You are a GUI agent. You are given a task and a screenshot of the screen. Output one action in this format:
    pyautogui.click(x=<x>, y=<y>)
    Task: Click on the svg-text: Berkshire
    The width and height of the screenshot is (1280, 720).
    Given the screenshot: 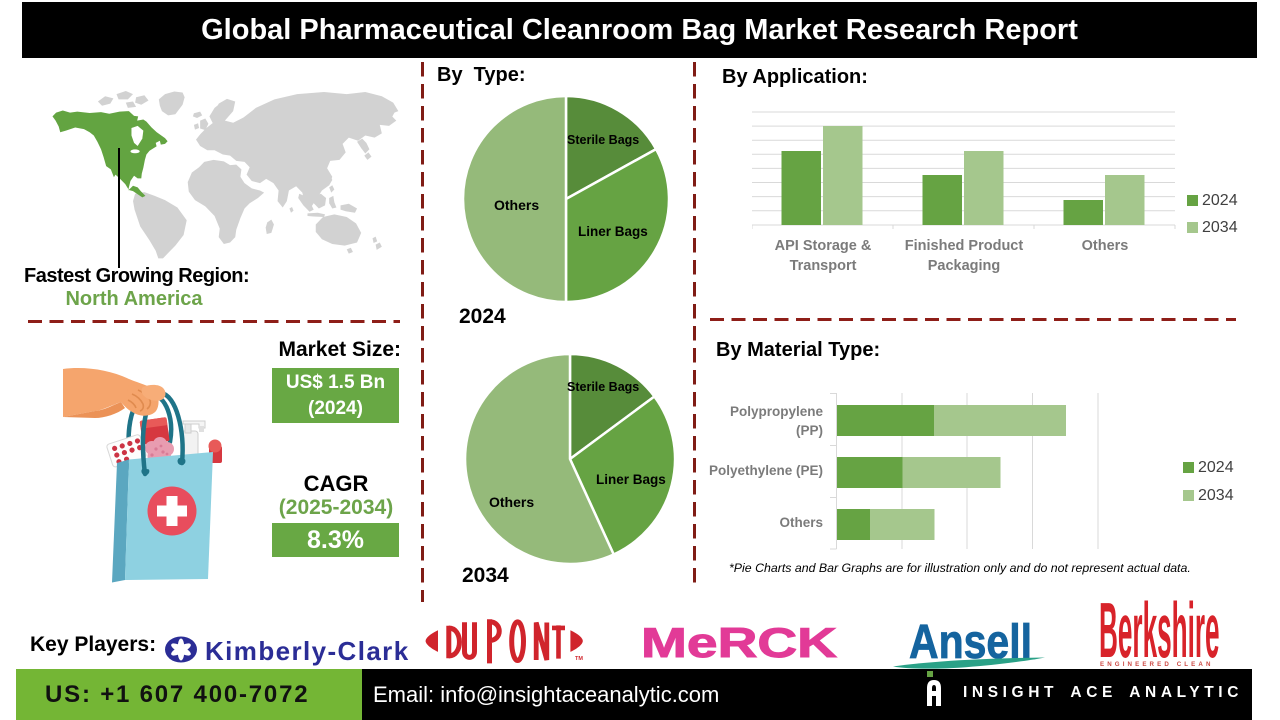 What is the action you would take?
    pyautogui.click(x=1159, y=633)
    